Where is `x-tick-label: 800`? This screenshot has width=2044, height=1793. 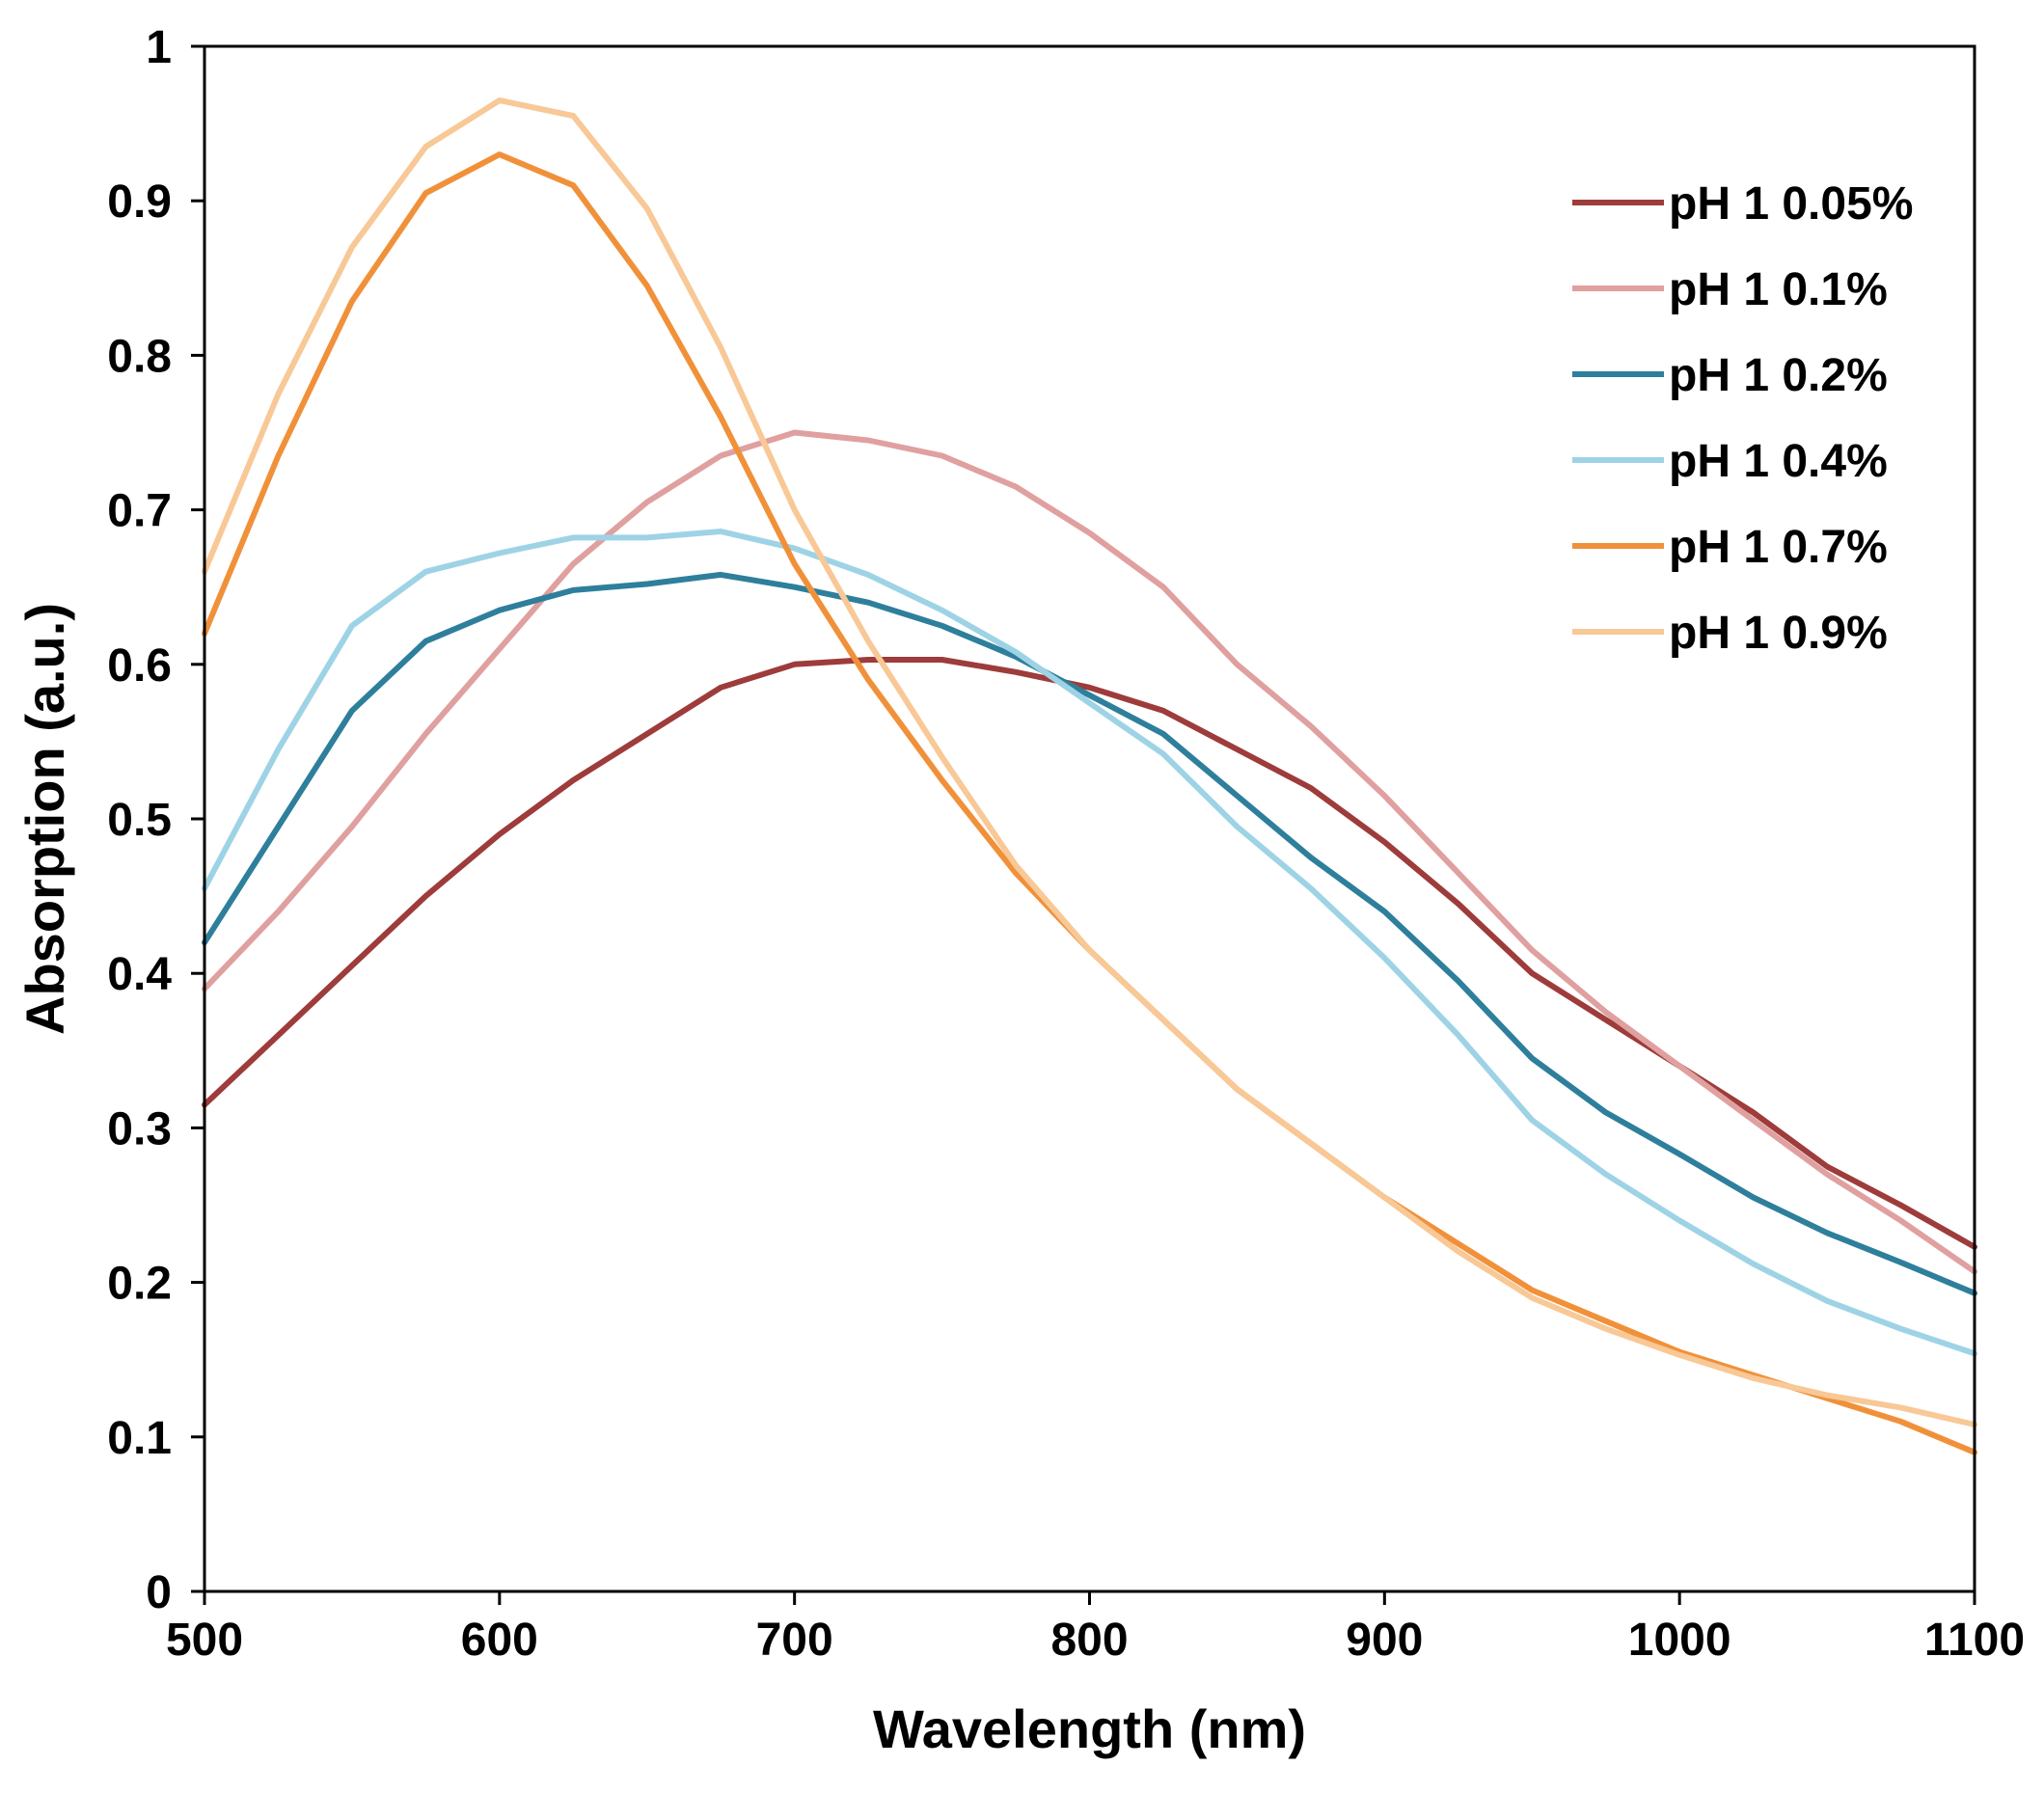
x-tick-label: 800 is located at coordinates (1089, 1640).